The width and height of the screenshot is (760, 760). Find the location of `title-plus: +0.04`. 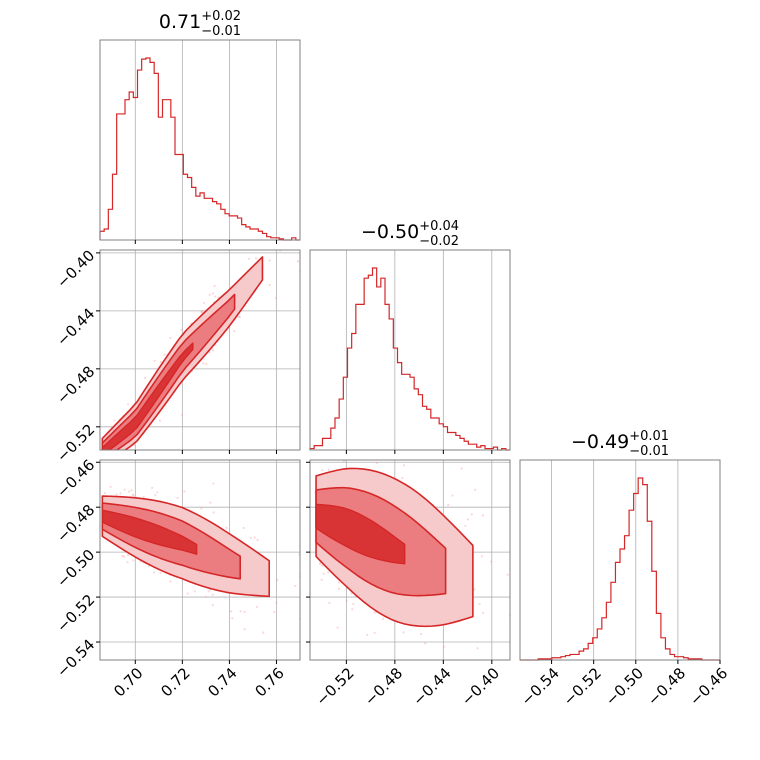

title-plus: +0.04 is located at coordinates (439, 226).